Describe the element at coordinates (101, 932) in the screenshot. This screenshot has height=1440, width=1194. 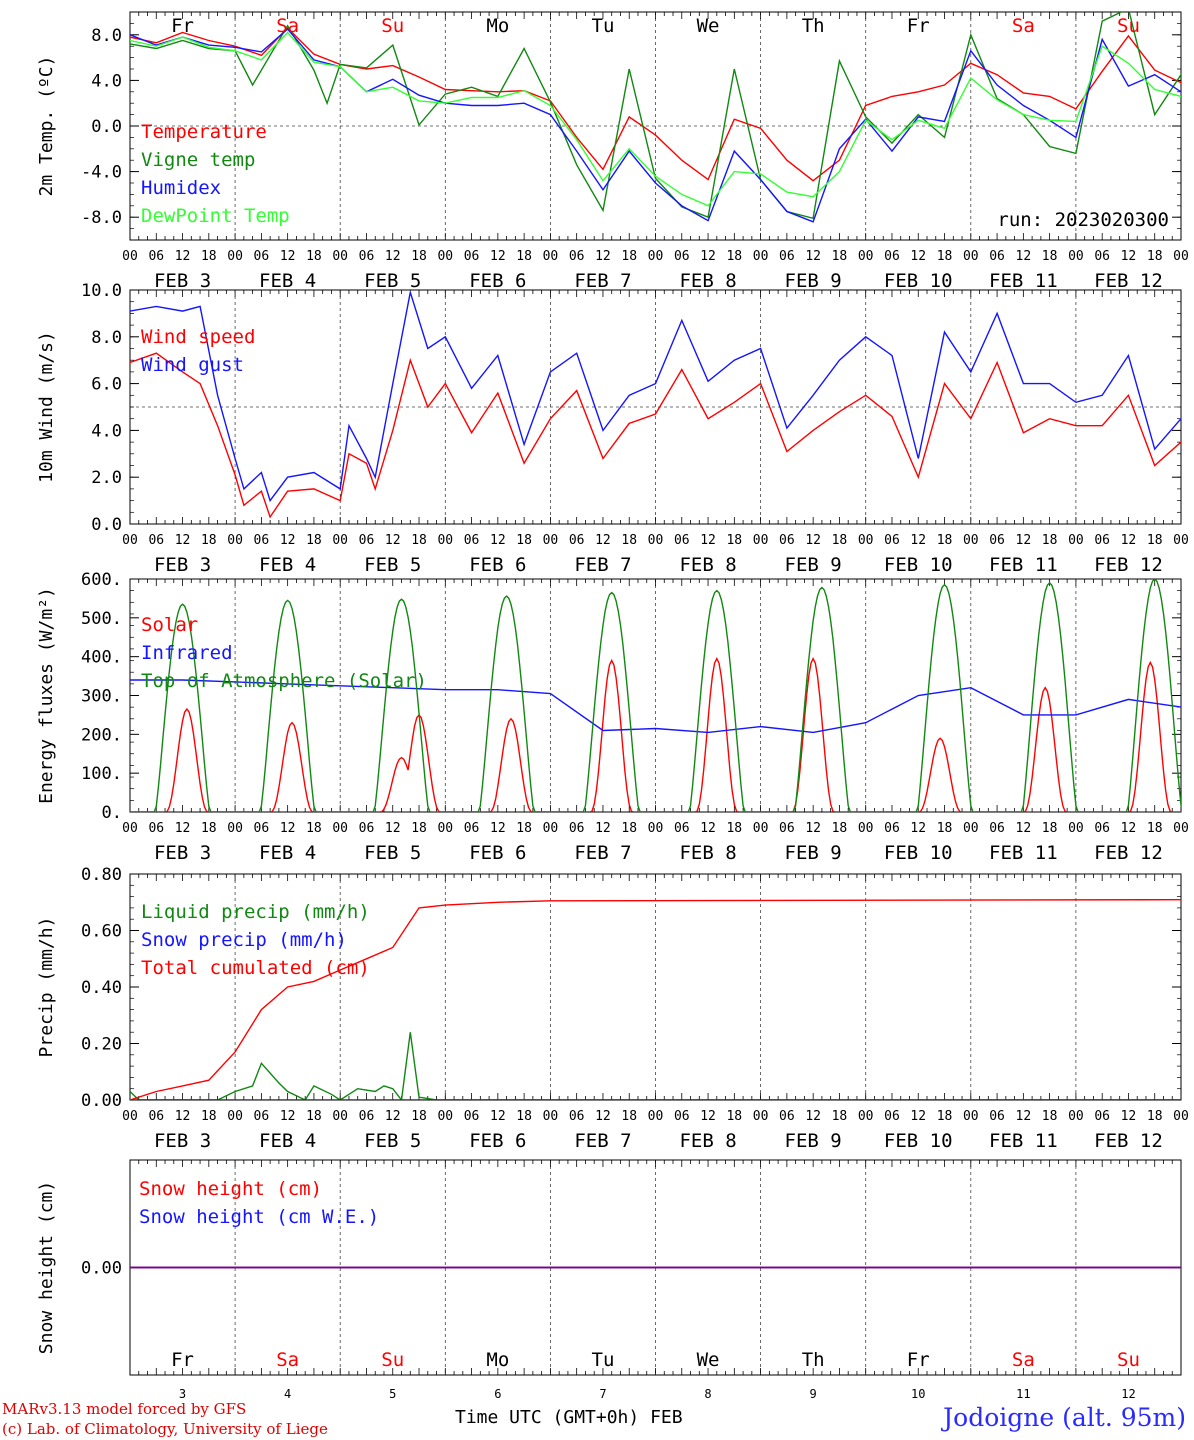
I see `y-tick-label: 0.60` at that location.